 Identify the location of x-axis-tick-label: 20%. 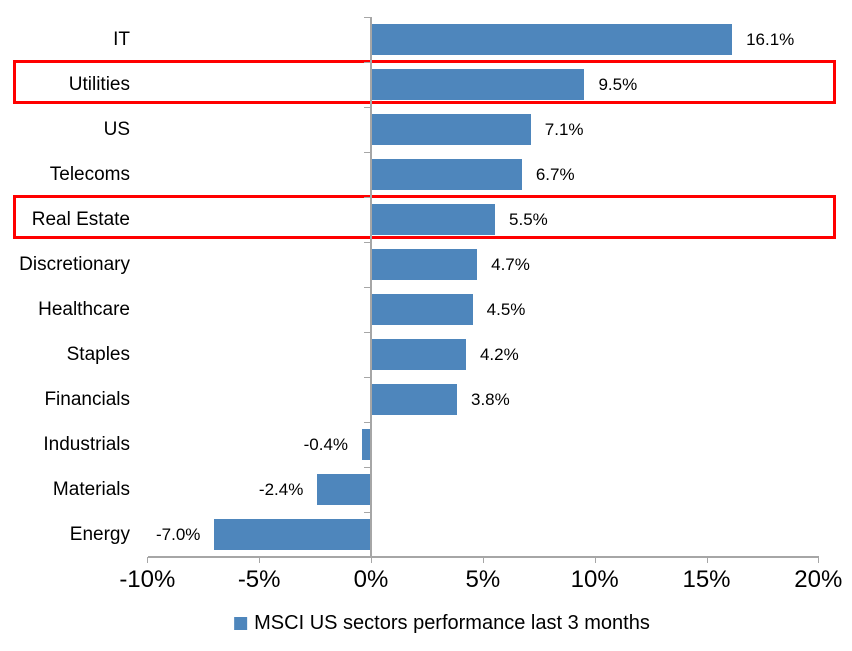
(818, 579).